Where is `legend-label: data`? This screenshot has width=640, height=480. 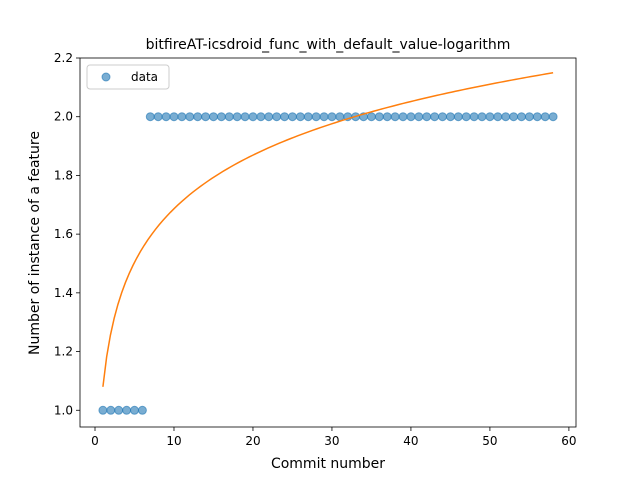
legend-label: data is located at coordinates (144, 77).